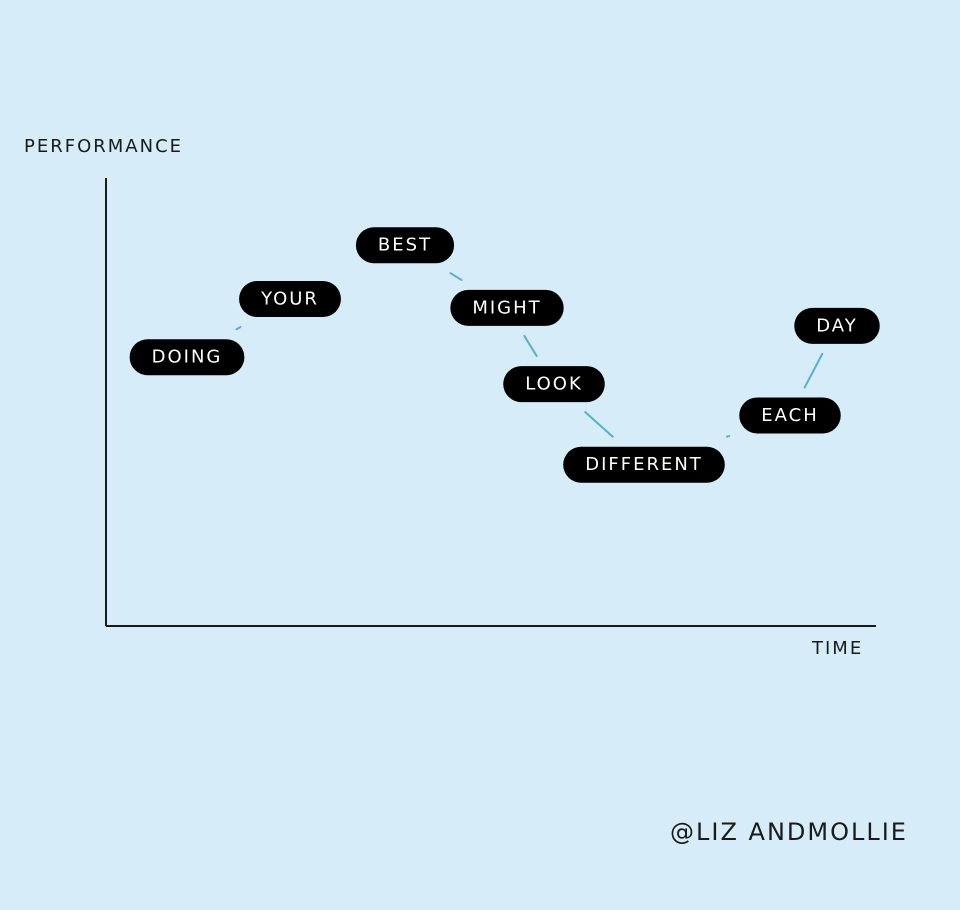 The image size is (960, 910). I want to click on word-pill-each: EACH, so click(790, 415).